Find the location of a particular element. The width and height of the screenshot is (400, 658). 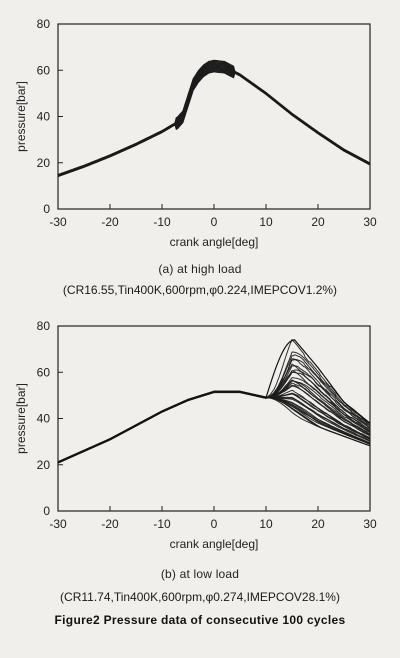

chart-b-y-tick-label: 40 is located at coordinates (44, 419).